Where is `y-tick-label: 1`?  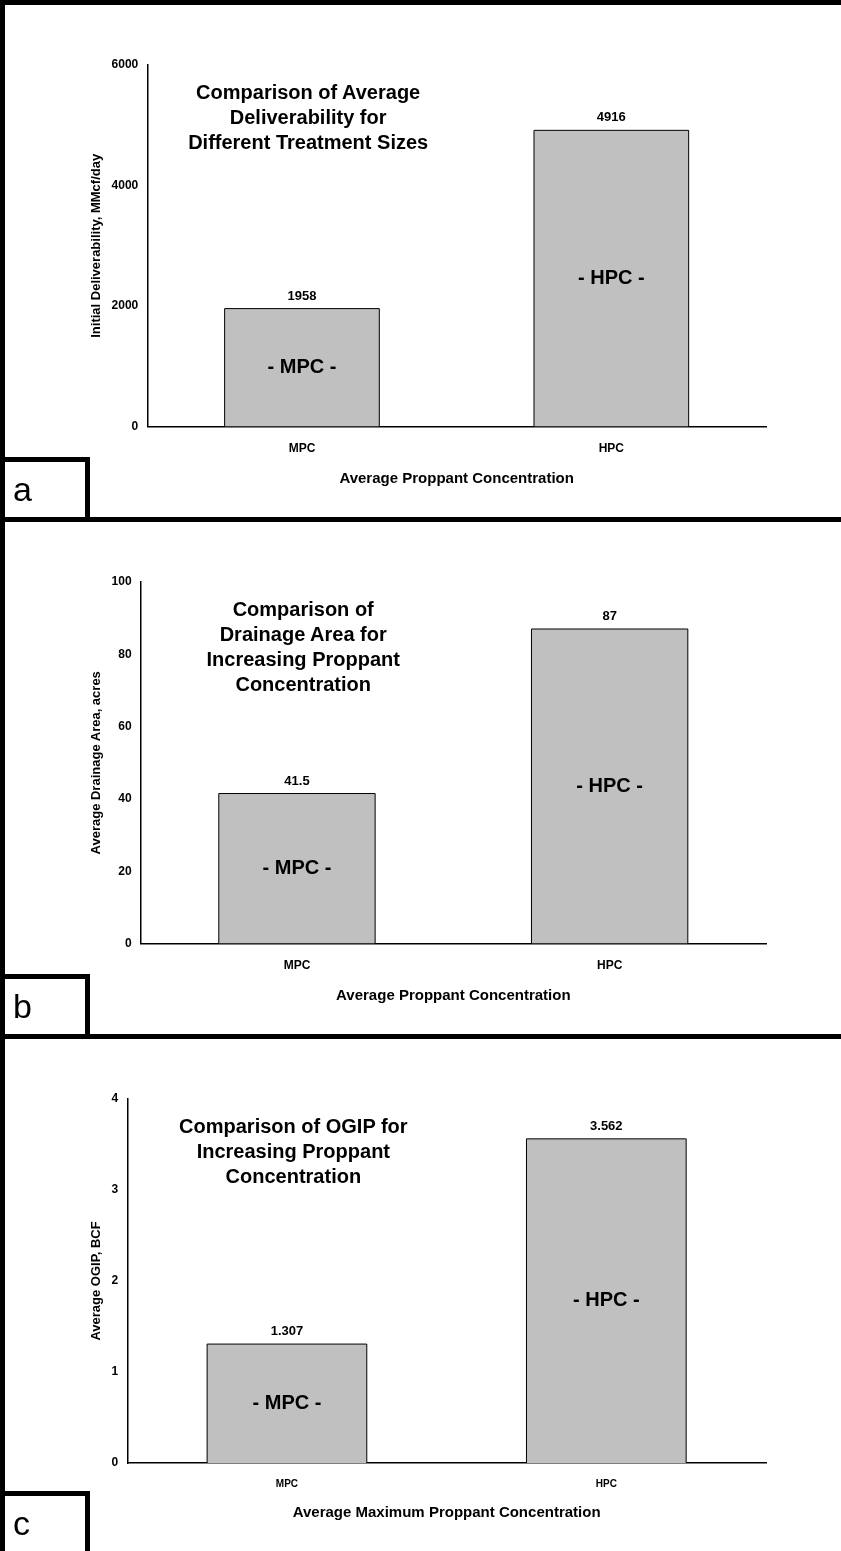 y-tick-label: 1 is located at coordinates (115, 1371).